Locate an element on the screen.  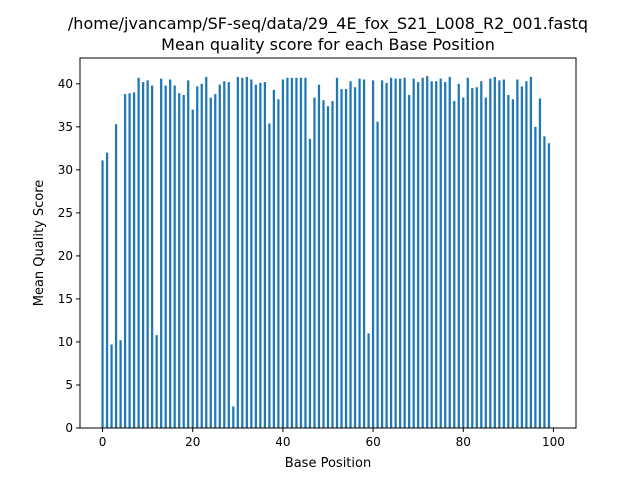
x-tick-label: 0 is located at coordinates (103, 442).